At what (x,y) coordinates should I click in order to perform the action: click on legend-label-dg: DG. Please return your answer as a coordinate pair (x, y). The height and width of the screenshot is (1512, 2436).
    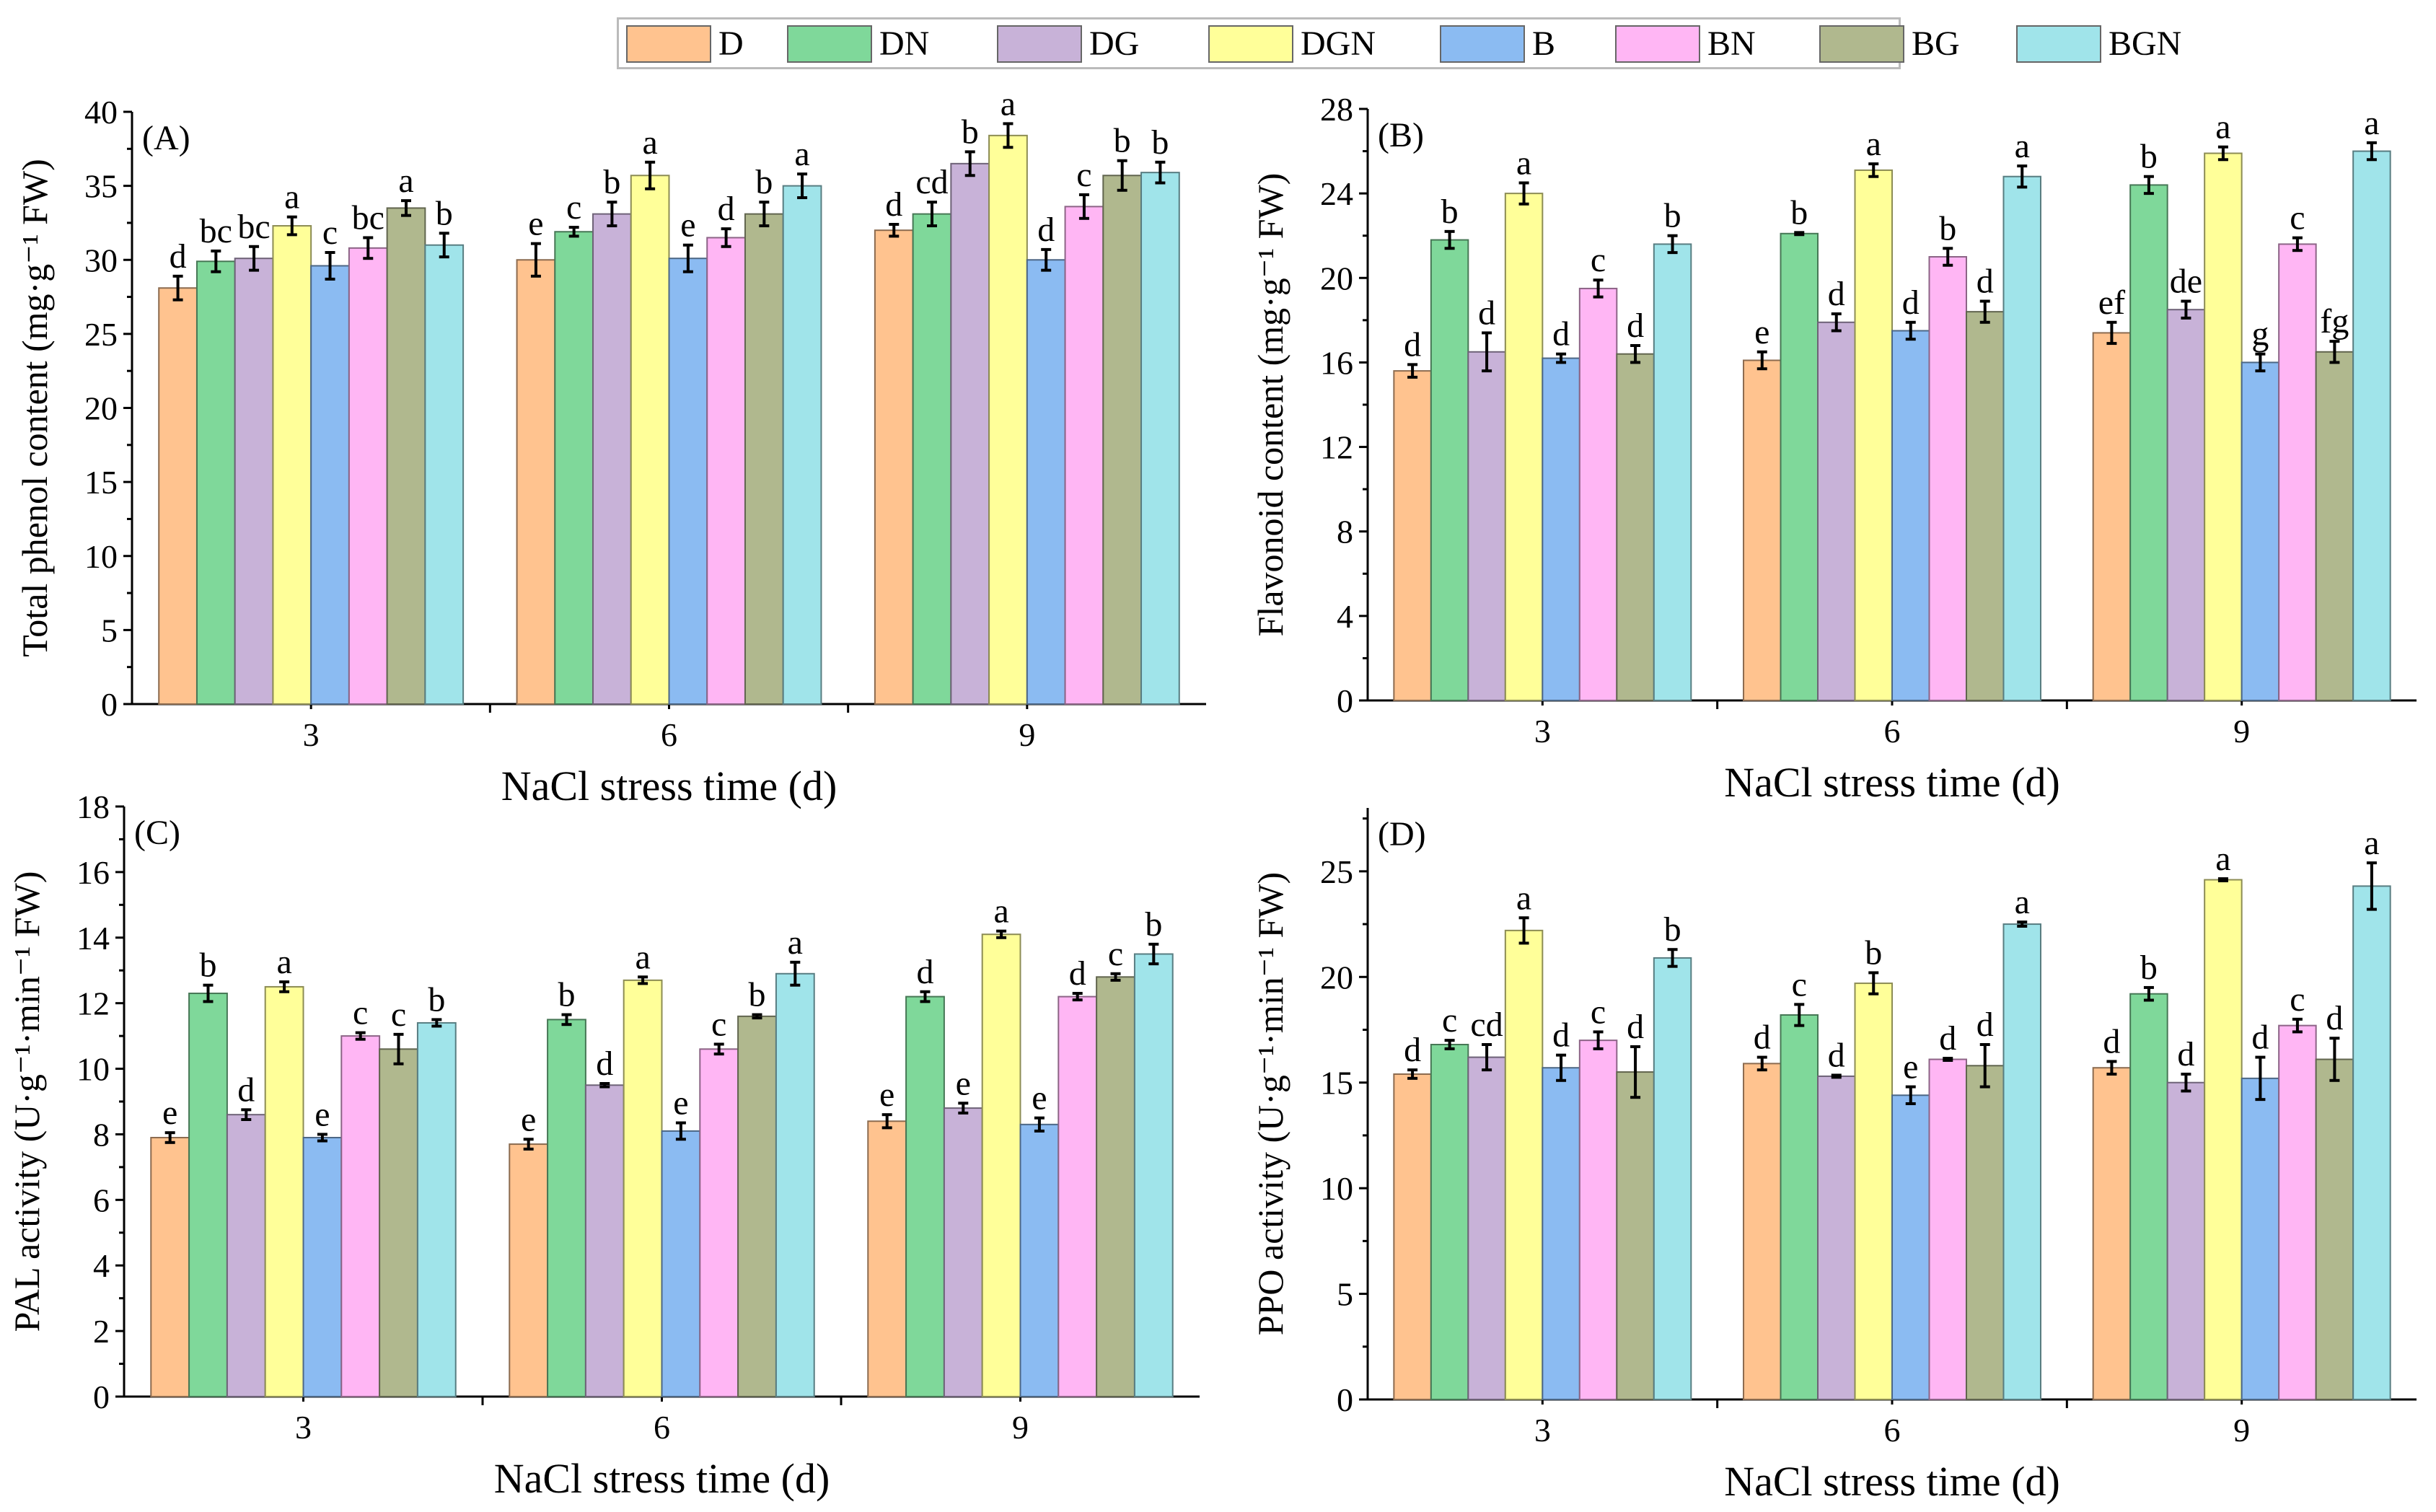
    Looking at the image, I should click on (1114, 44).